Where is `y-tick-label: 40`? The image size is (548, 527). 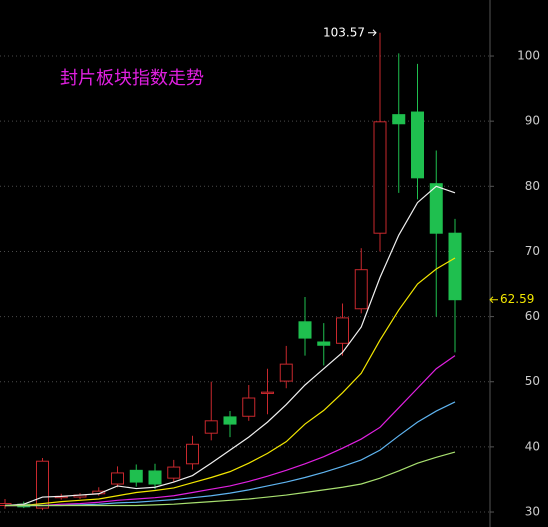
y-tick-label: 40 is located at coordinates (532, 446).